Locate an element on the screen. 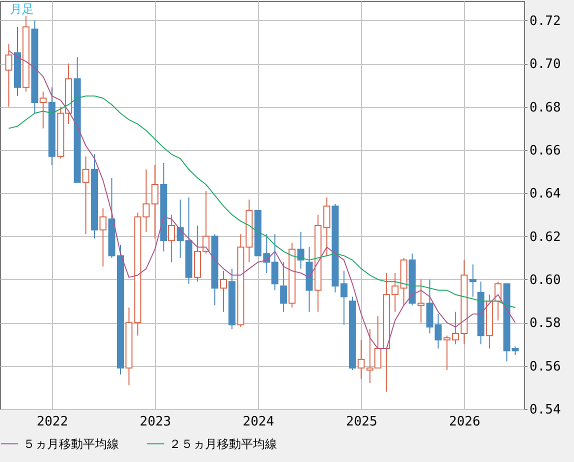 This screenshot has height=462, width=574. x-tick-label: 2025 is located at coordinates (362, 422).